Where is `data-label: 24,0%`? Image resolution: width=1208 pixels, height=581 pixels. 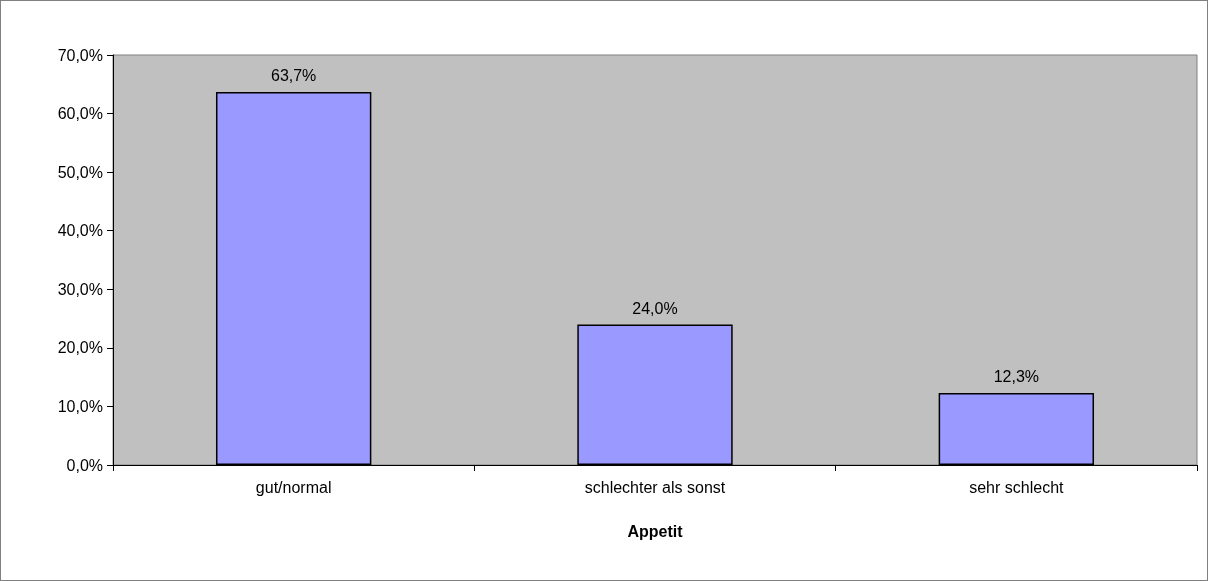
data-label: 24,0% is located at coordinates (655, 308).